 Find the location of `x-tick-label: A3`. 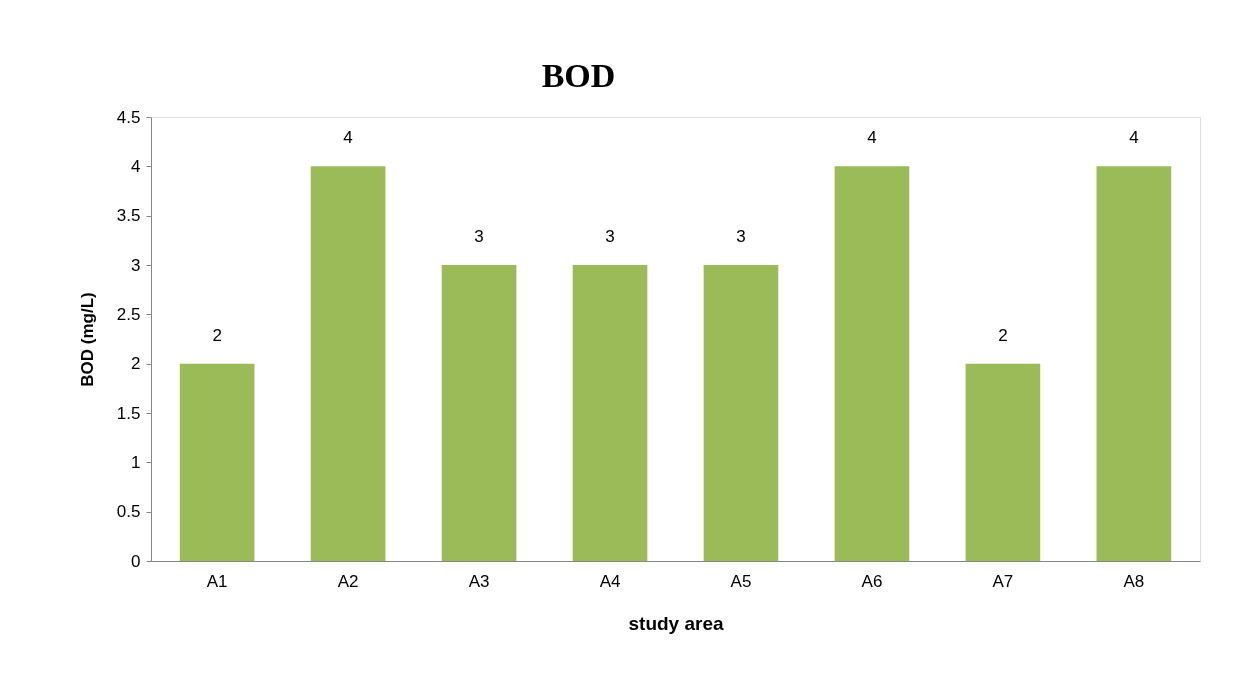

x-tick-label: A3 is located at coordinates (479, 581).